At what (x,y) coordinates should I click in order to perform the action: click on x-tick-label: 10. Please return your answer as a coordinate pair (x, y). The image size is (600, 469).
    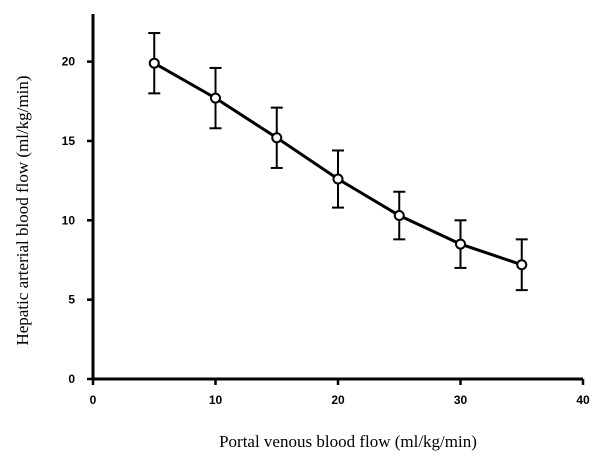
    Looking at the image, I should click on (216, 400).